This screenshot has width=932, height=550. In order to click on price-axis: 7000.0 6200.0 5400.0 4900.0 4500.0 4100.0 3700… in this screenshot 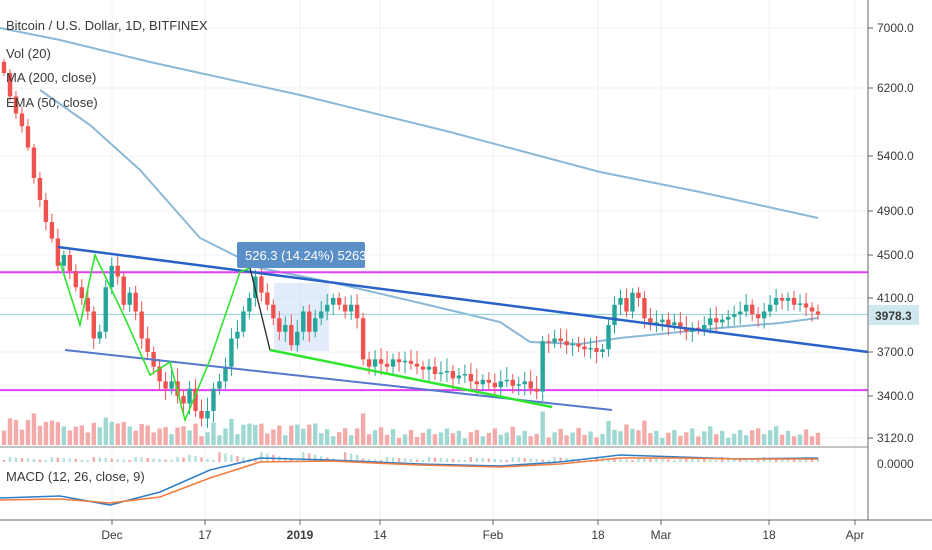, I will do `click(891, 246)`.